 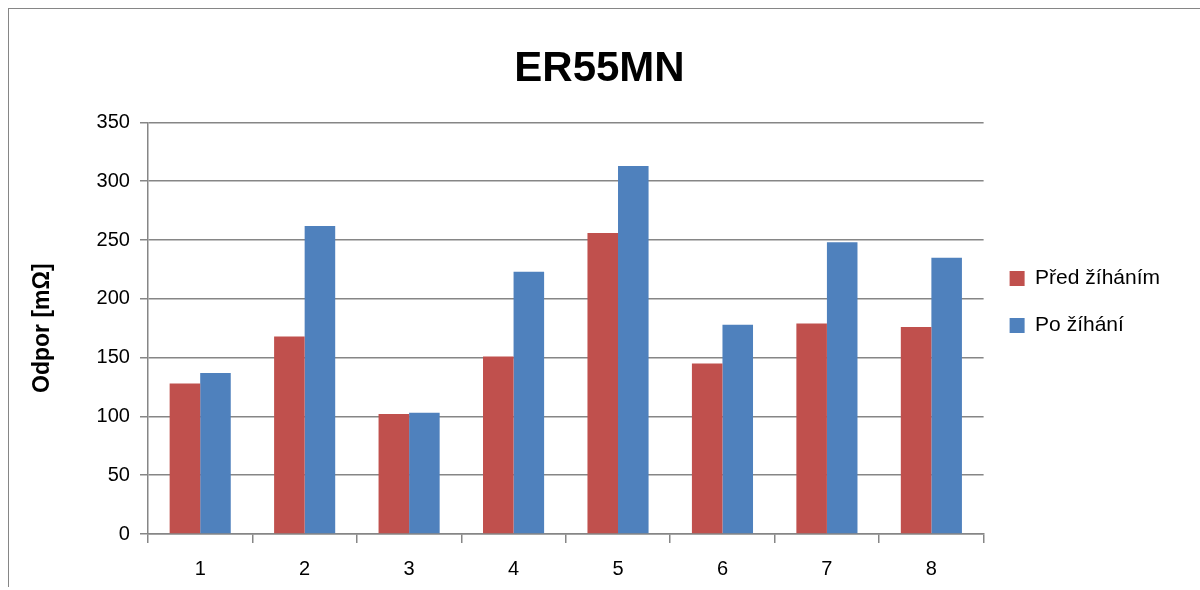 What do you see at coordinates (514, 567) in the screenshot?
I see `x-tick-label: 4` at bounding box center [514, 567].